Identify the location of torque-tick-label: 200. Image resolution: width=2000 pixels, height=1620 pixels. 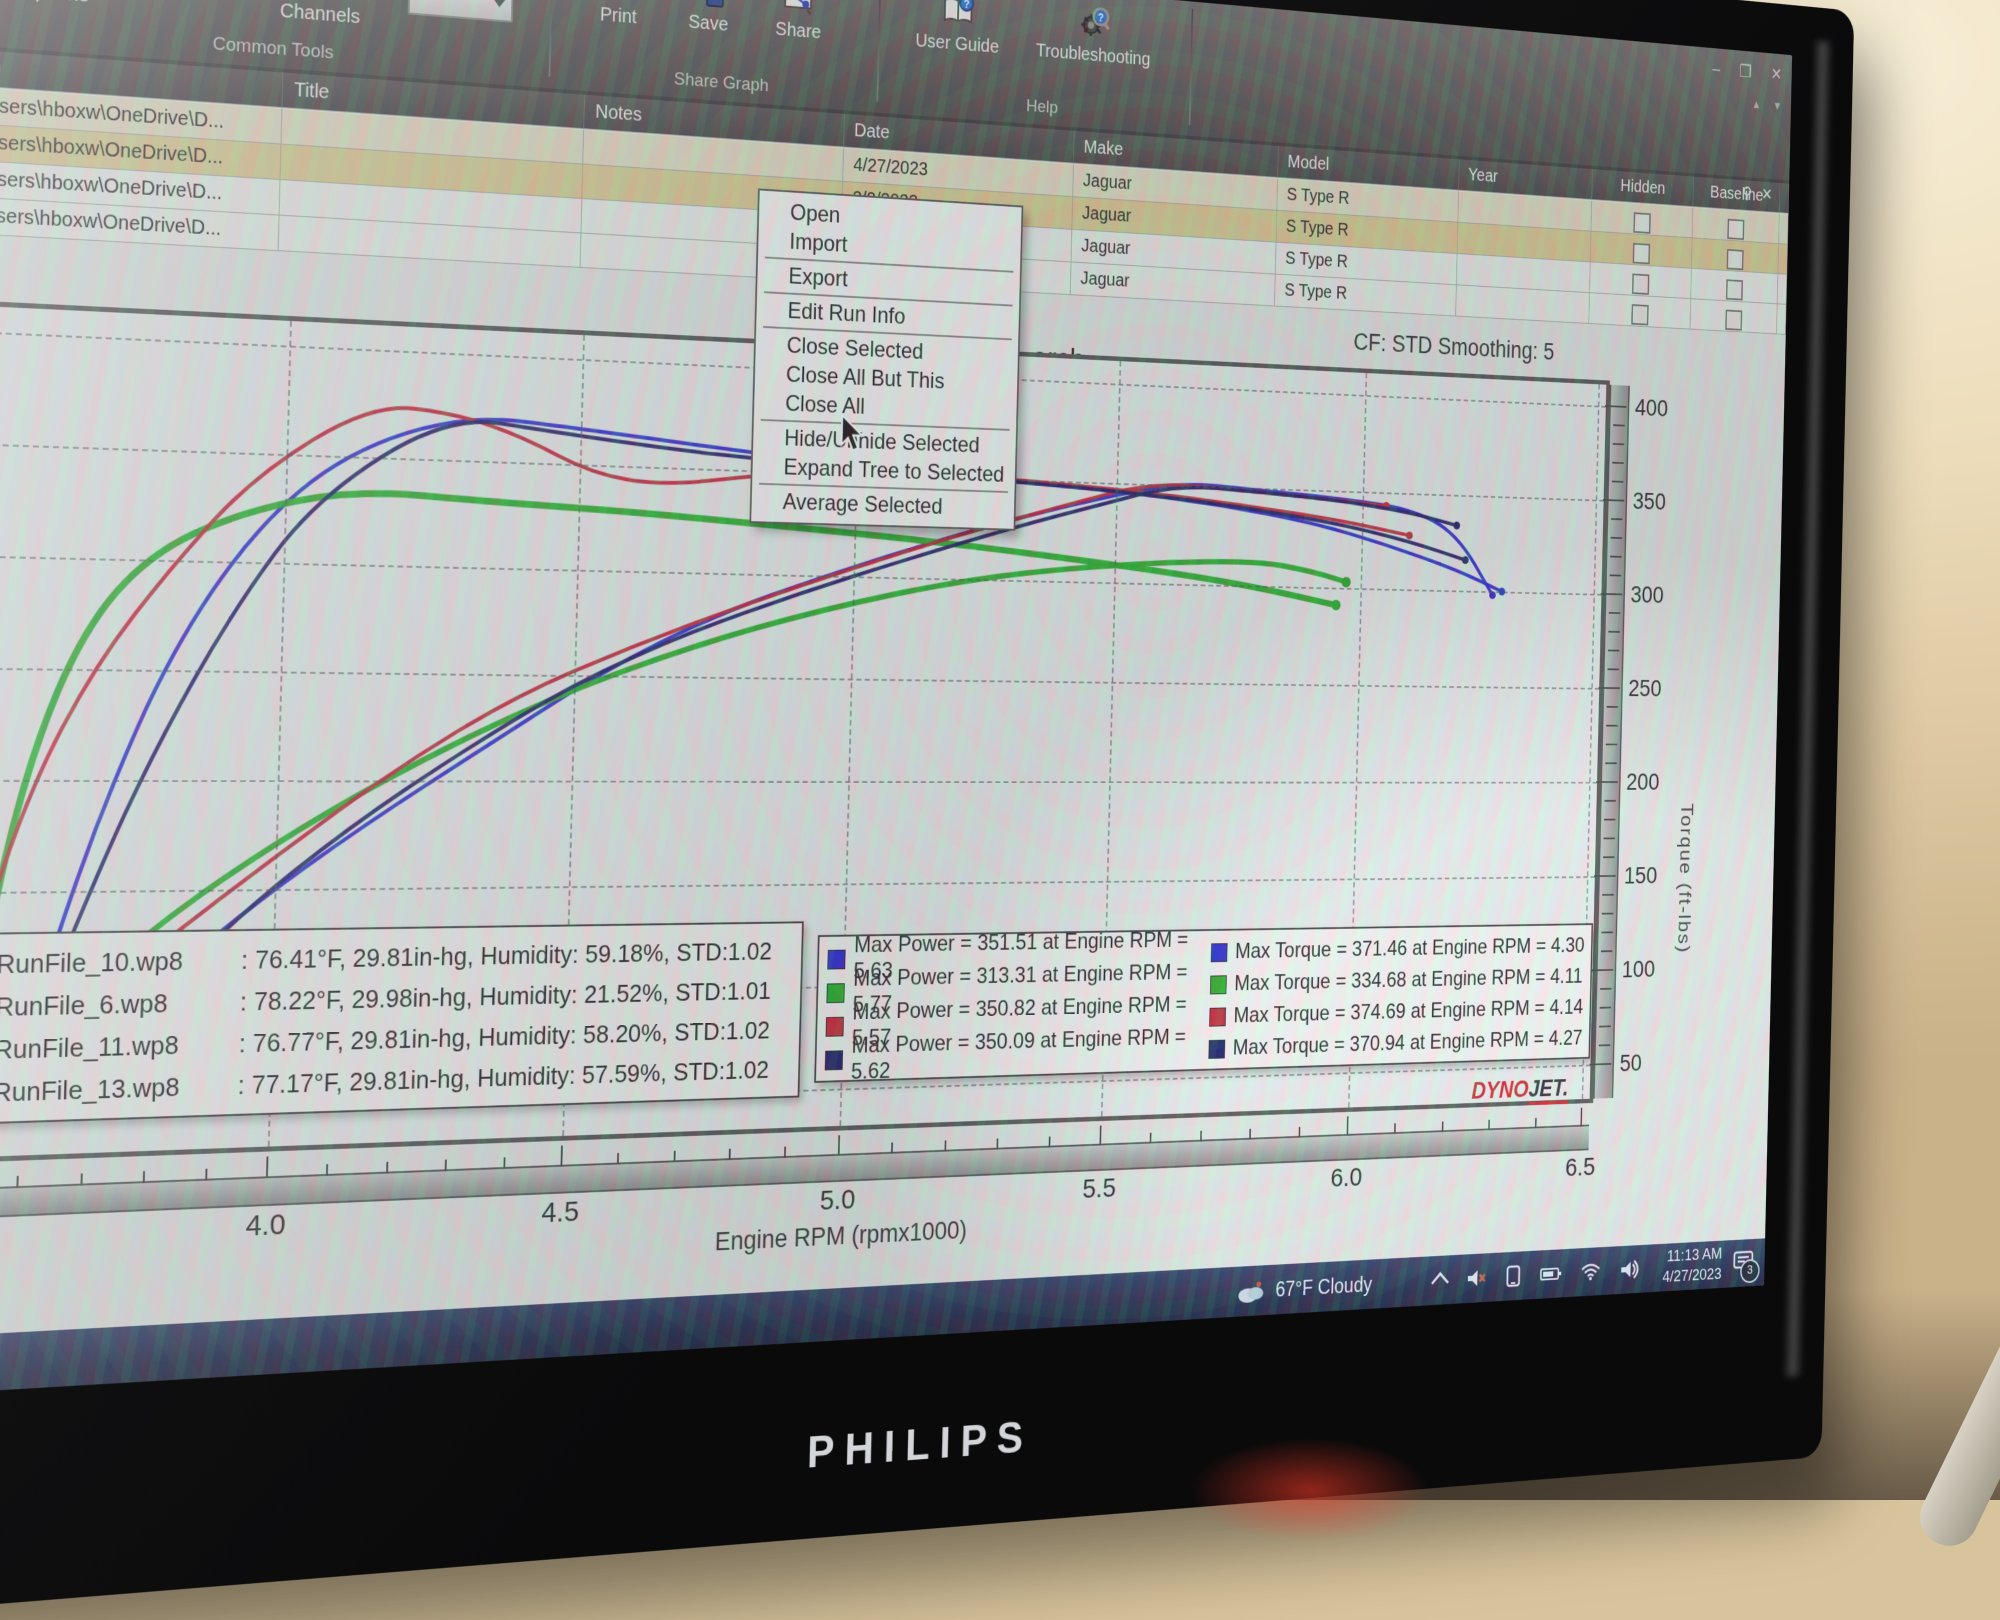
(1654, 781).